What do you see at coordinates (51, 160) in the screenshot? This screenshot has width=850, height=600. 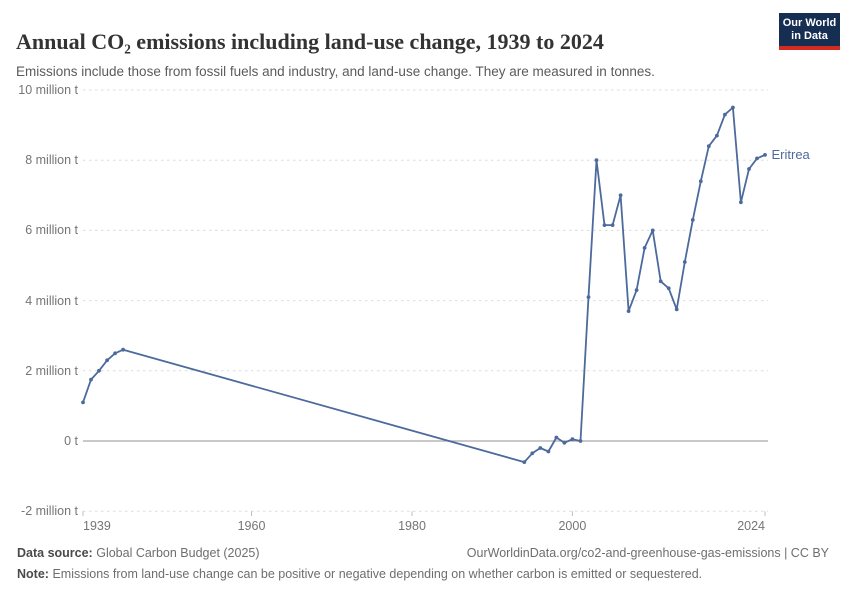 I see `y-axis-label: 8 million t` at bounding box center [51, 160].